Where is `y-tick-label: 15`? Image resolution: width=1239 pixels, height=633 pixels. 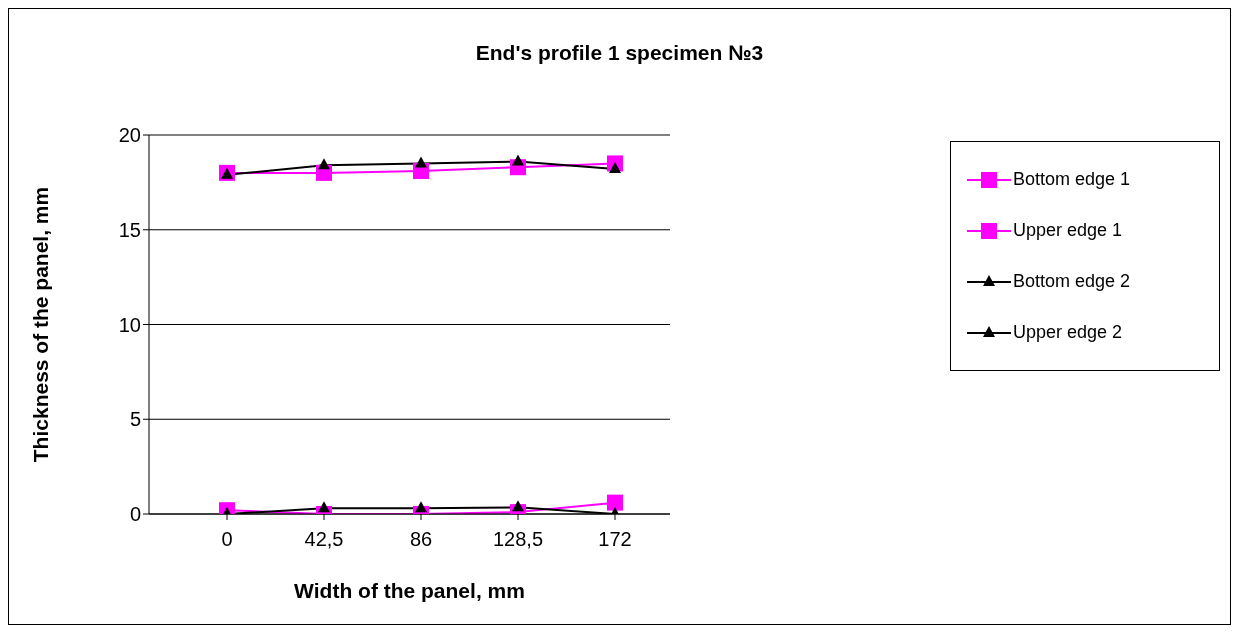 y-tick-label: 15 is located at coordinates (129, 229).